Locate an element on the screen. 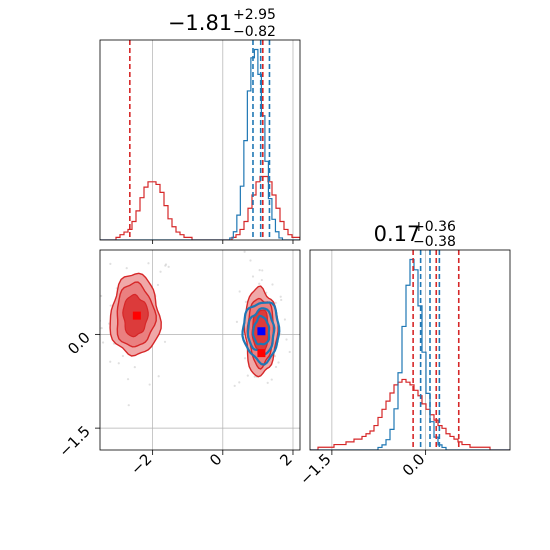  histogram-blue-param0 is located at coordinates (200, 144).